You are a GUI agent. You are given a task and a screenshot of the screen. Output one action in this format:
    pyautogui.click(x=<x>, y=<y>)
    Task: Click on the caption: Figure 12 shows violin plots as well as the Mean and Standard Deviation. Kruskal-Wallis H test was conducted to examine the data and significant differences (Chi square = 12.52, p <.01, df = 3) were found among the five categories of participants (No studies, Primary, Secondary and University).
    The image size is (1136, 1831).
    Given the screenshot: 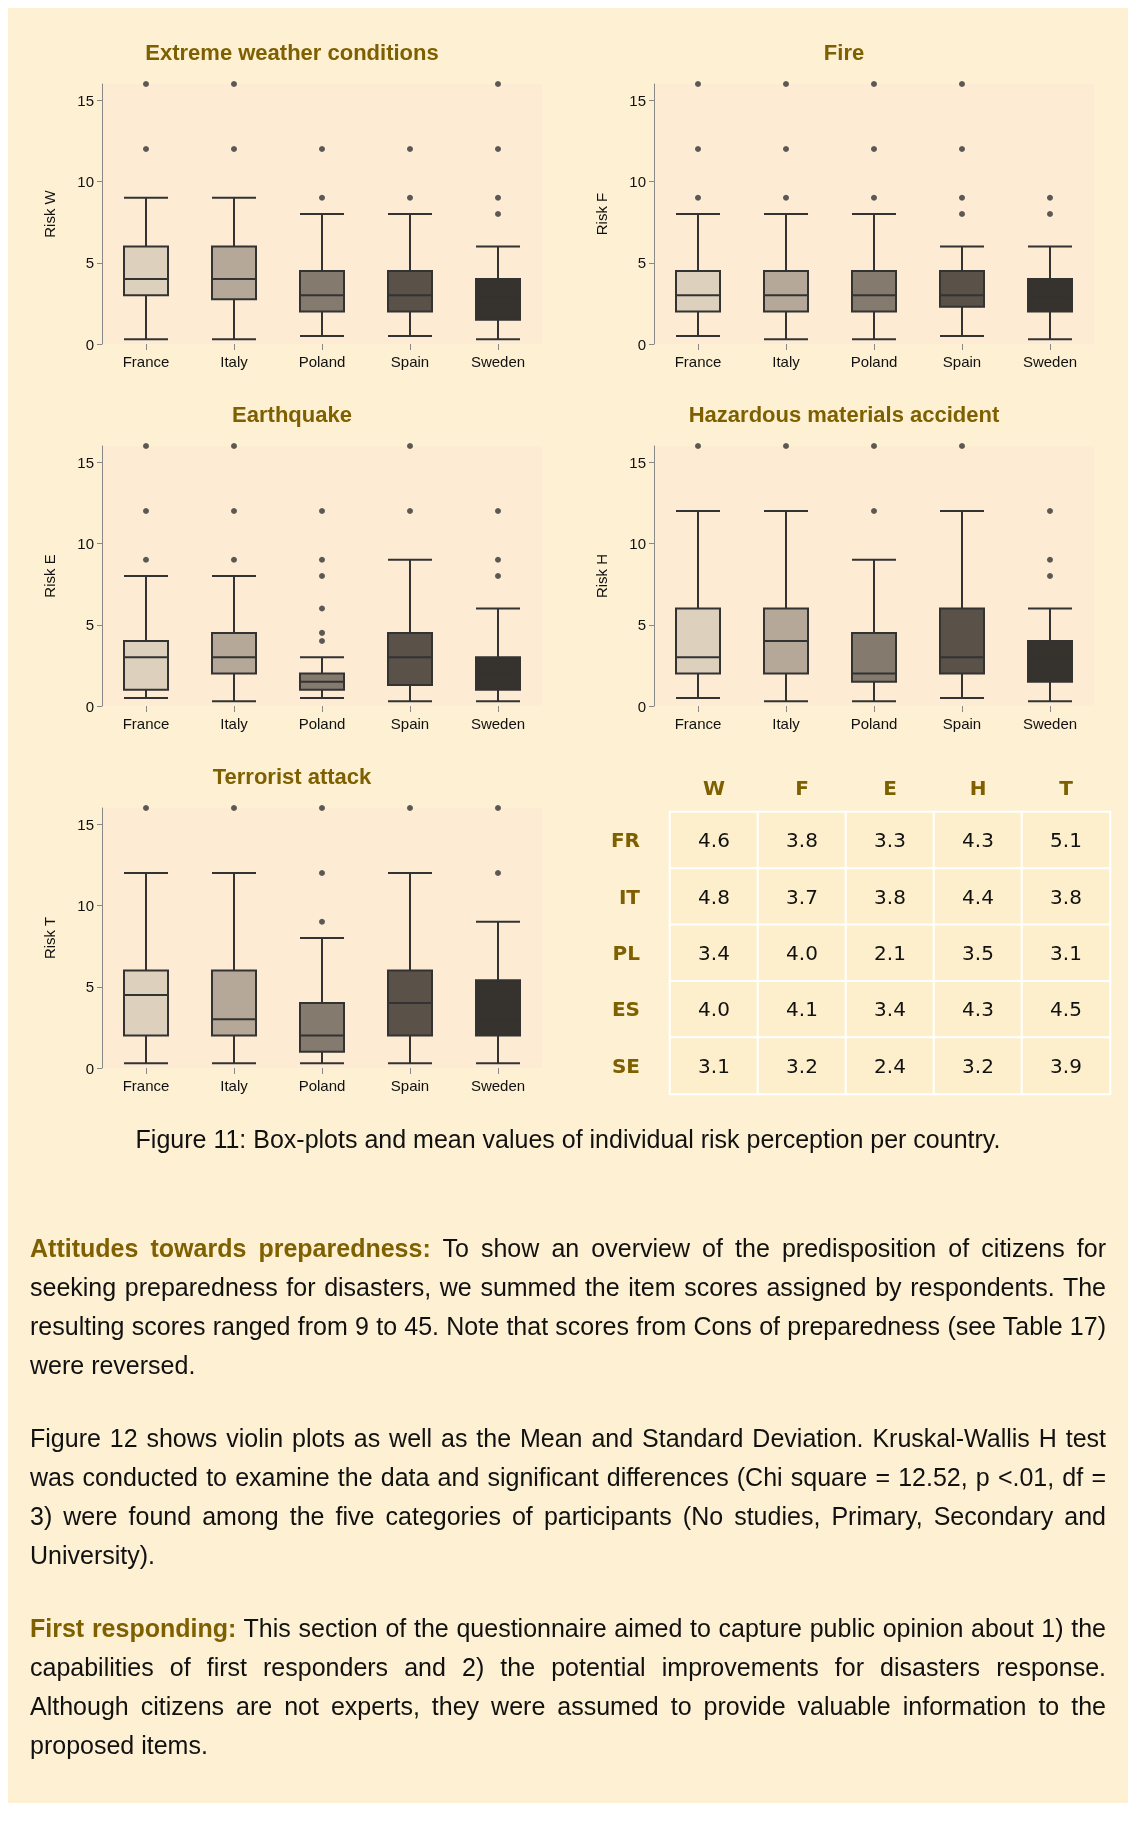 What is the action you would take?
    pyautogui.click(x=568, y=1497)
    